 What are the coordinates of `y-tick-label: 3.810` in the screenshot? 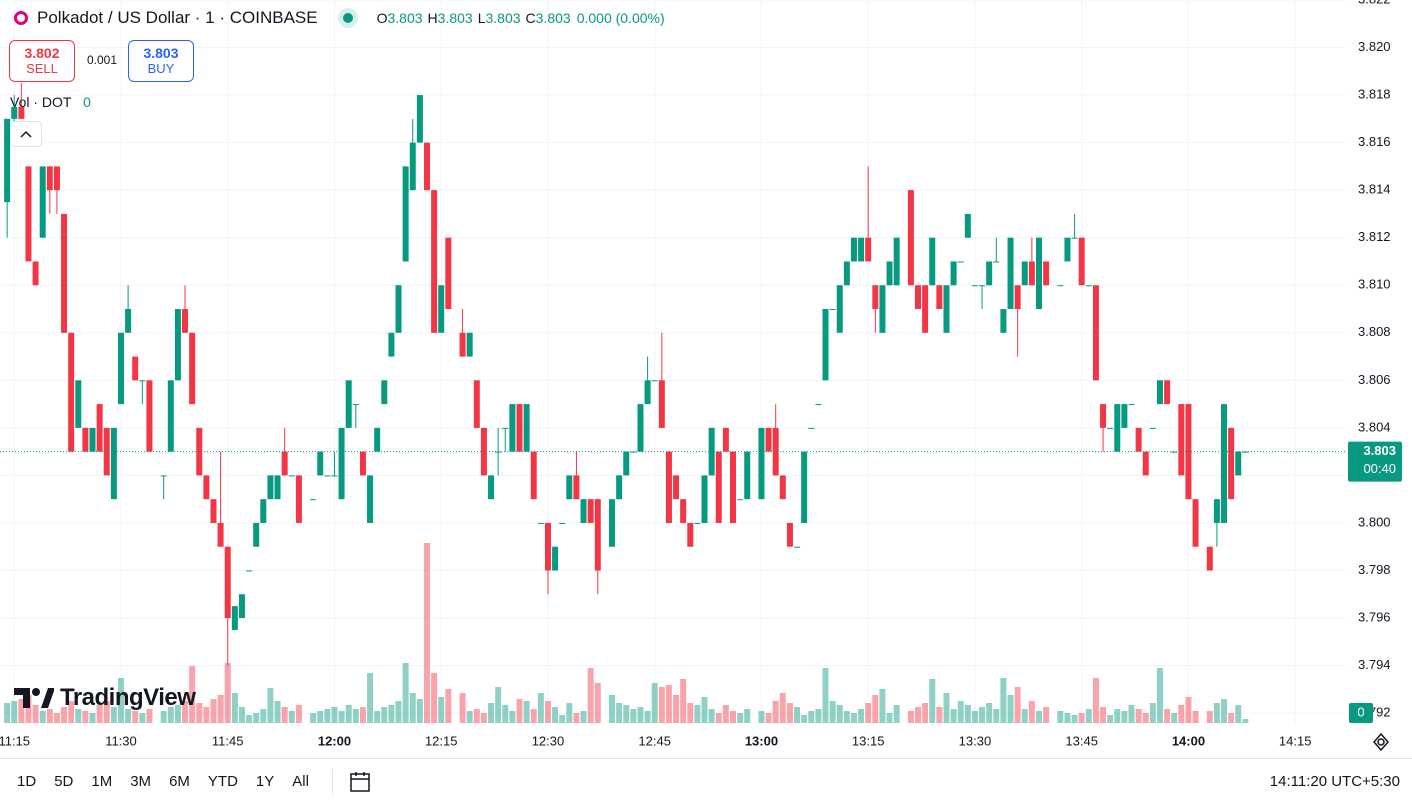 It's located at (1374, 284).